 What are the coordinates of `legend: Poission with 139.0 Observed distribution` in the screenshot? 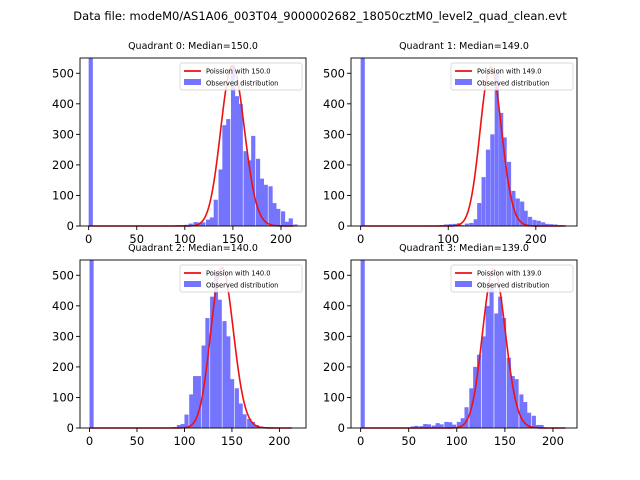 It's located at (512, 278).